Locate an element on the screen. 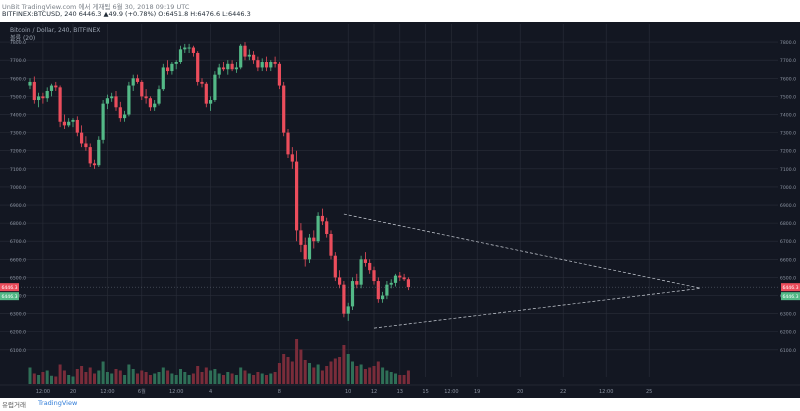 This screenshot has height=411, width=800. y-tick-label-left: 6600.0 is located at coordinates (18, 260).